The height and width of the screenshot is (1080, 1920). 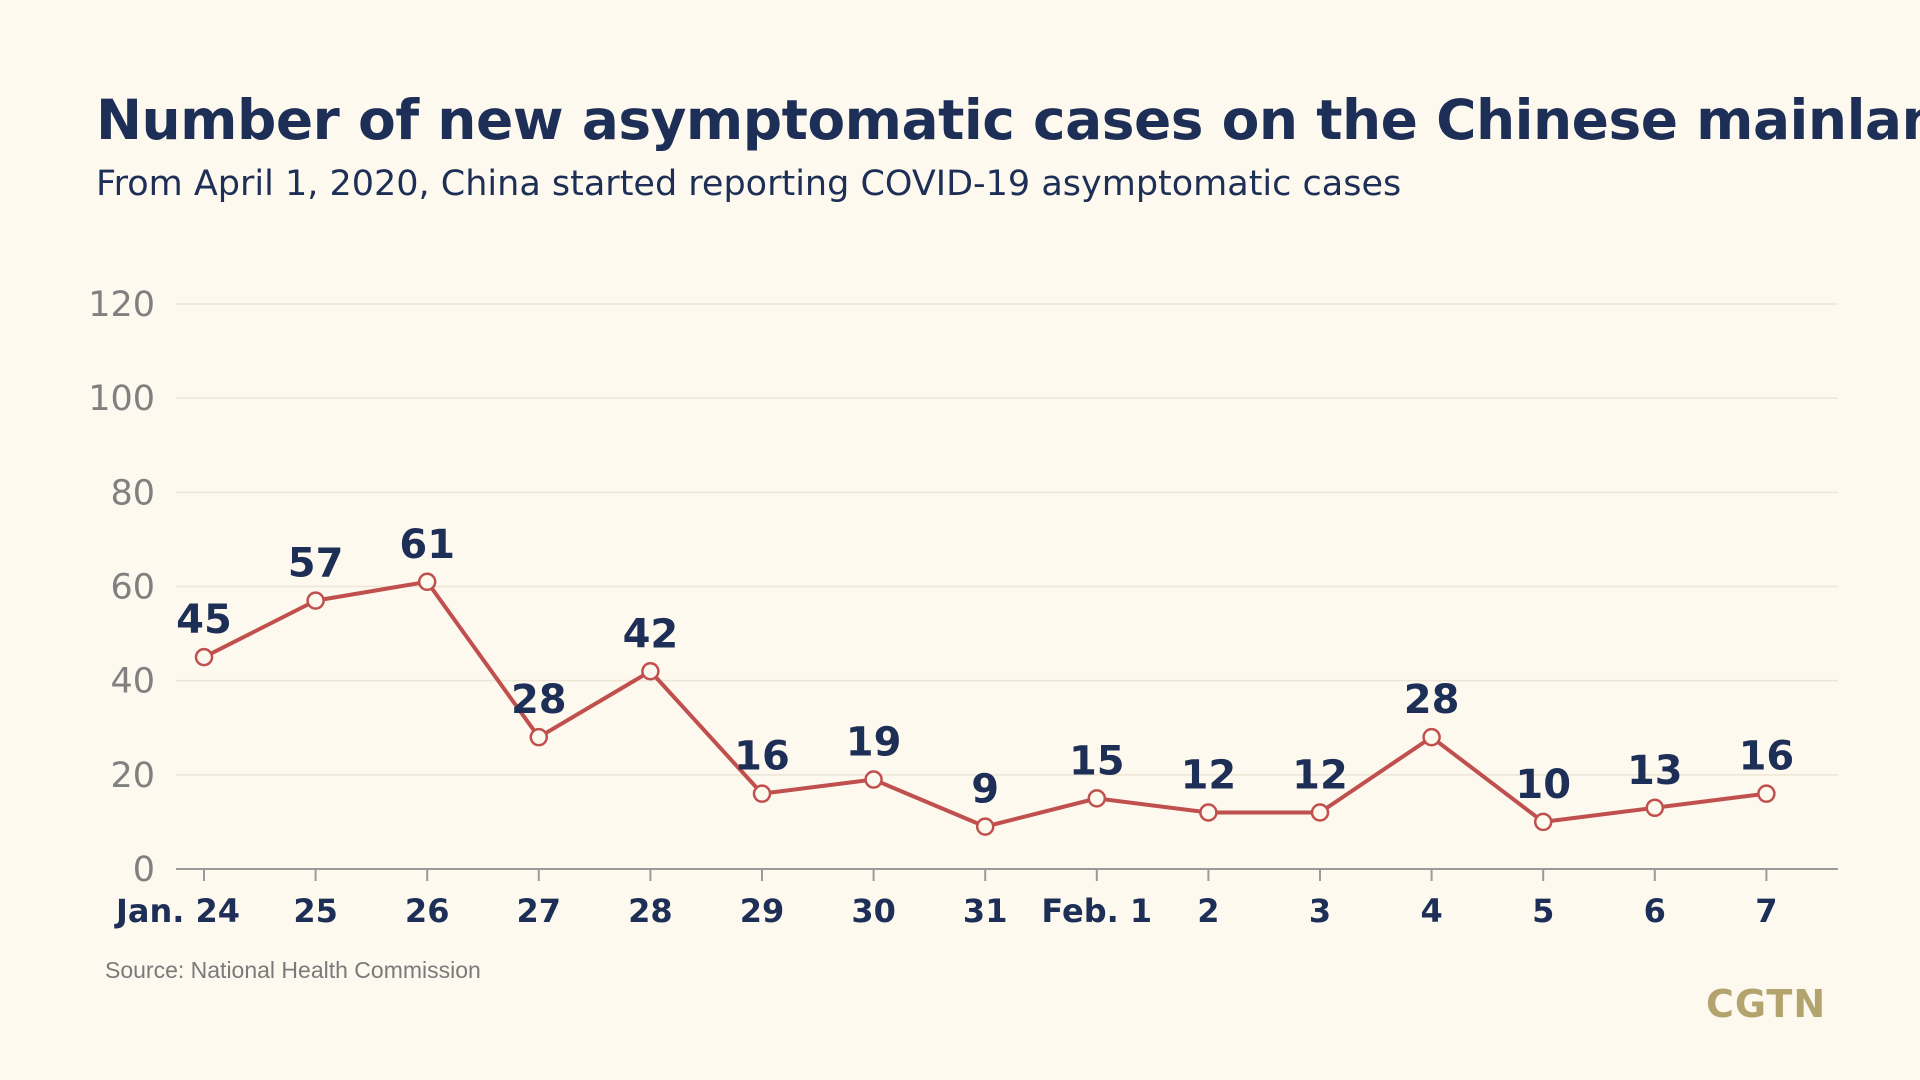 I want to click on y-axis: 0 20 40 60 80 100 120, so click(x=121, y=587).